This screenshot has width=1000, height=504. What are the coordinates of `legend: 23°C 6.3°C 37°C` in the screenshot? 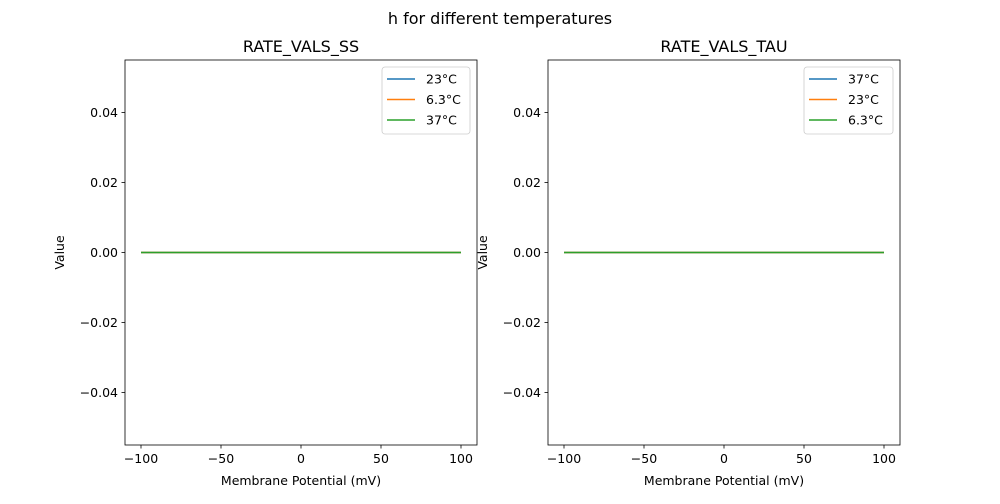 It's located at (426, 100).